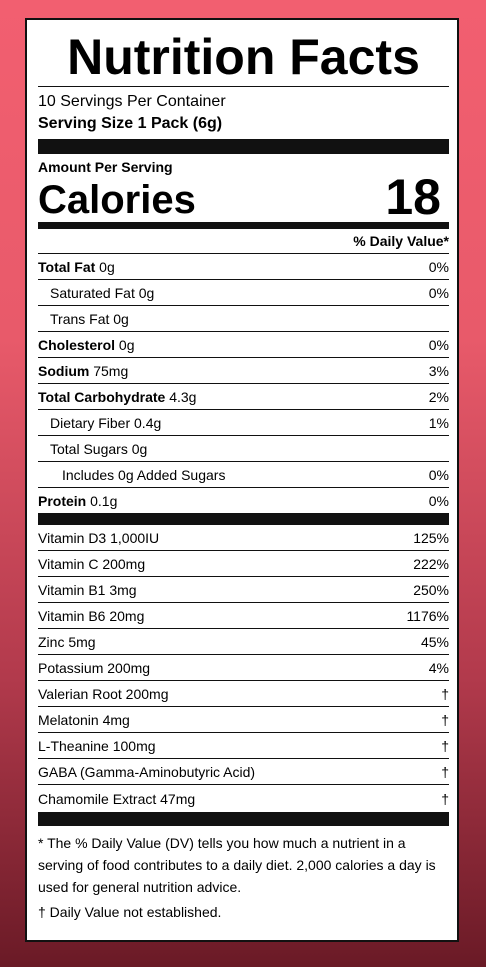  I want to click on vitamin-name: Vitamin B1 3mg, so click(87, 589).